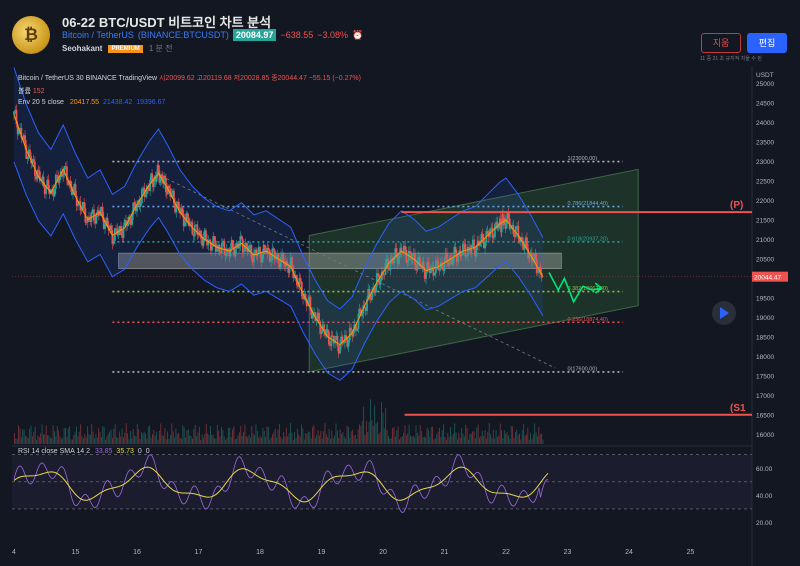  Describe the element at coordinates (125, 48) in the screenshot. I see `premium-badge: PREMIUM` at that location.